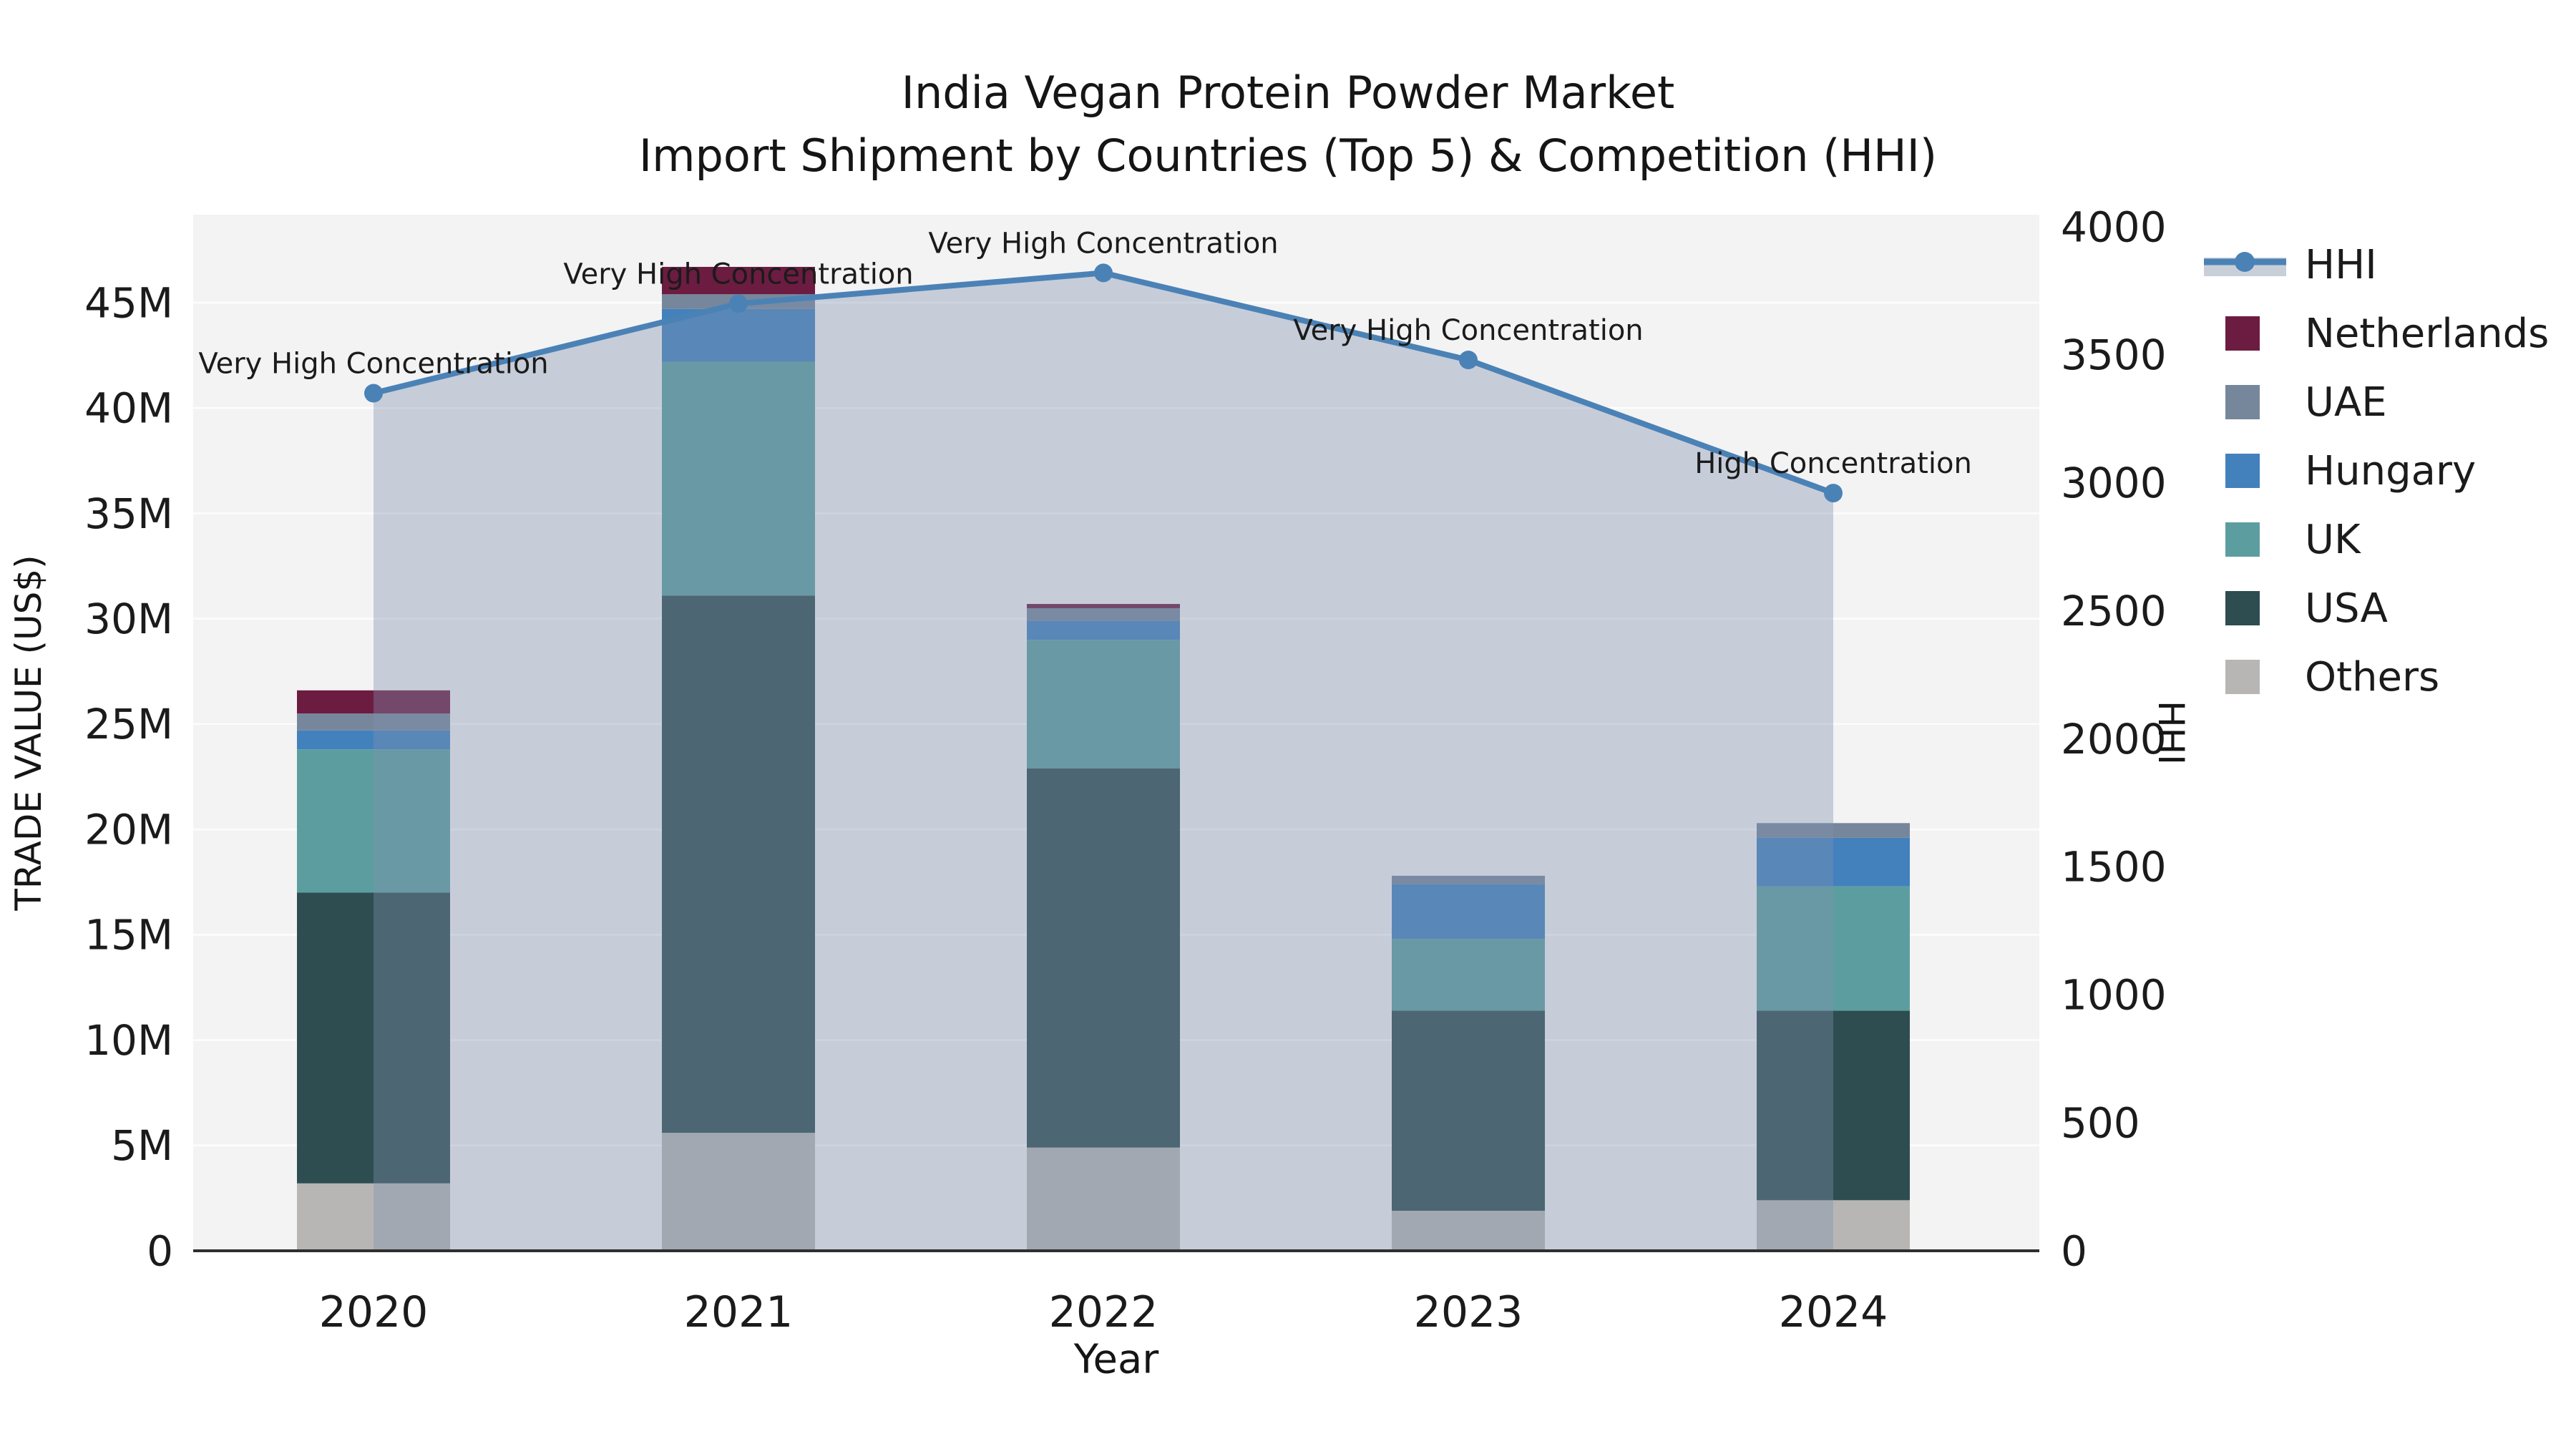 The image size is (2576, 1449). What do you see at coordinates (2114, 611) in the screenshot?
I see `y-right-tick-2500: 2500` at bounding box center [2114, 611].